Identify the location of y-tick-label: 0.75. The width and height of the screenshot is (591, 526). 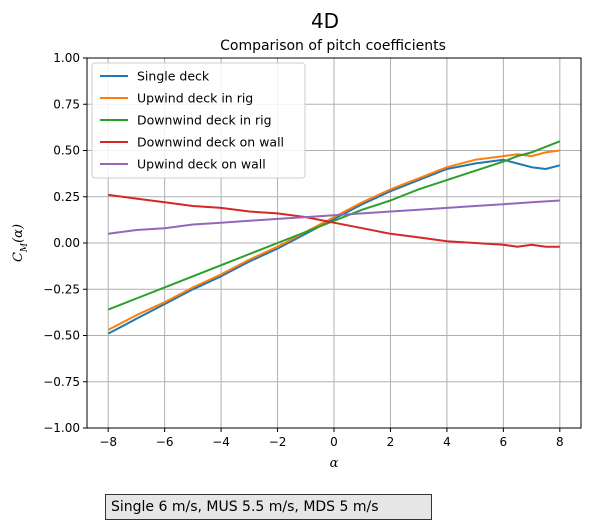
(66, 104).